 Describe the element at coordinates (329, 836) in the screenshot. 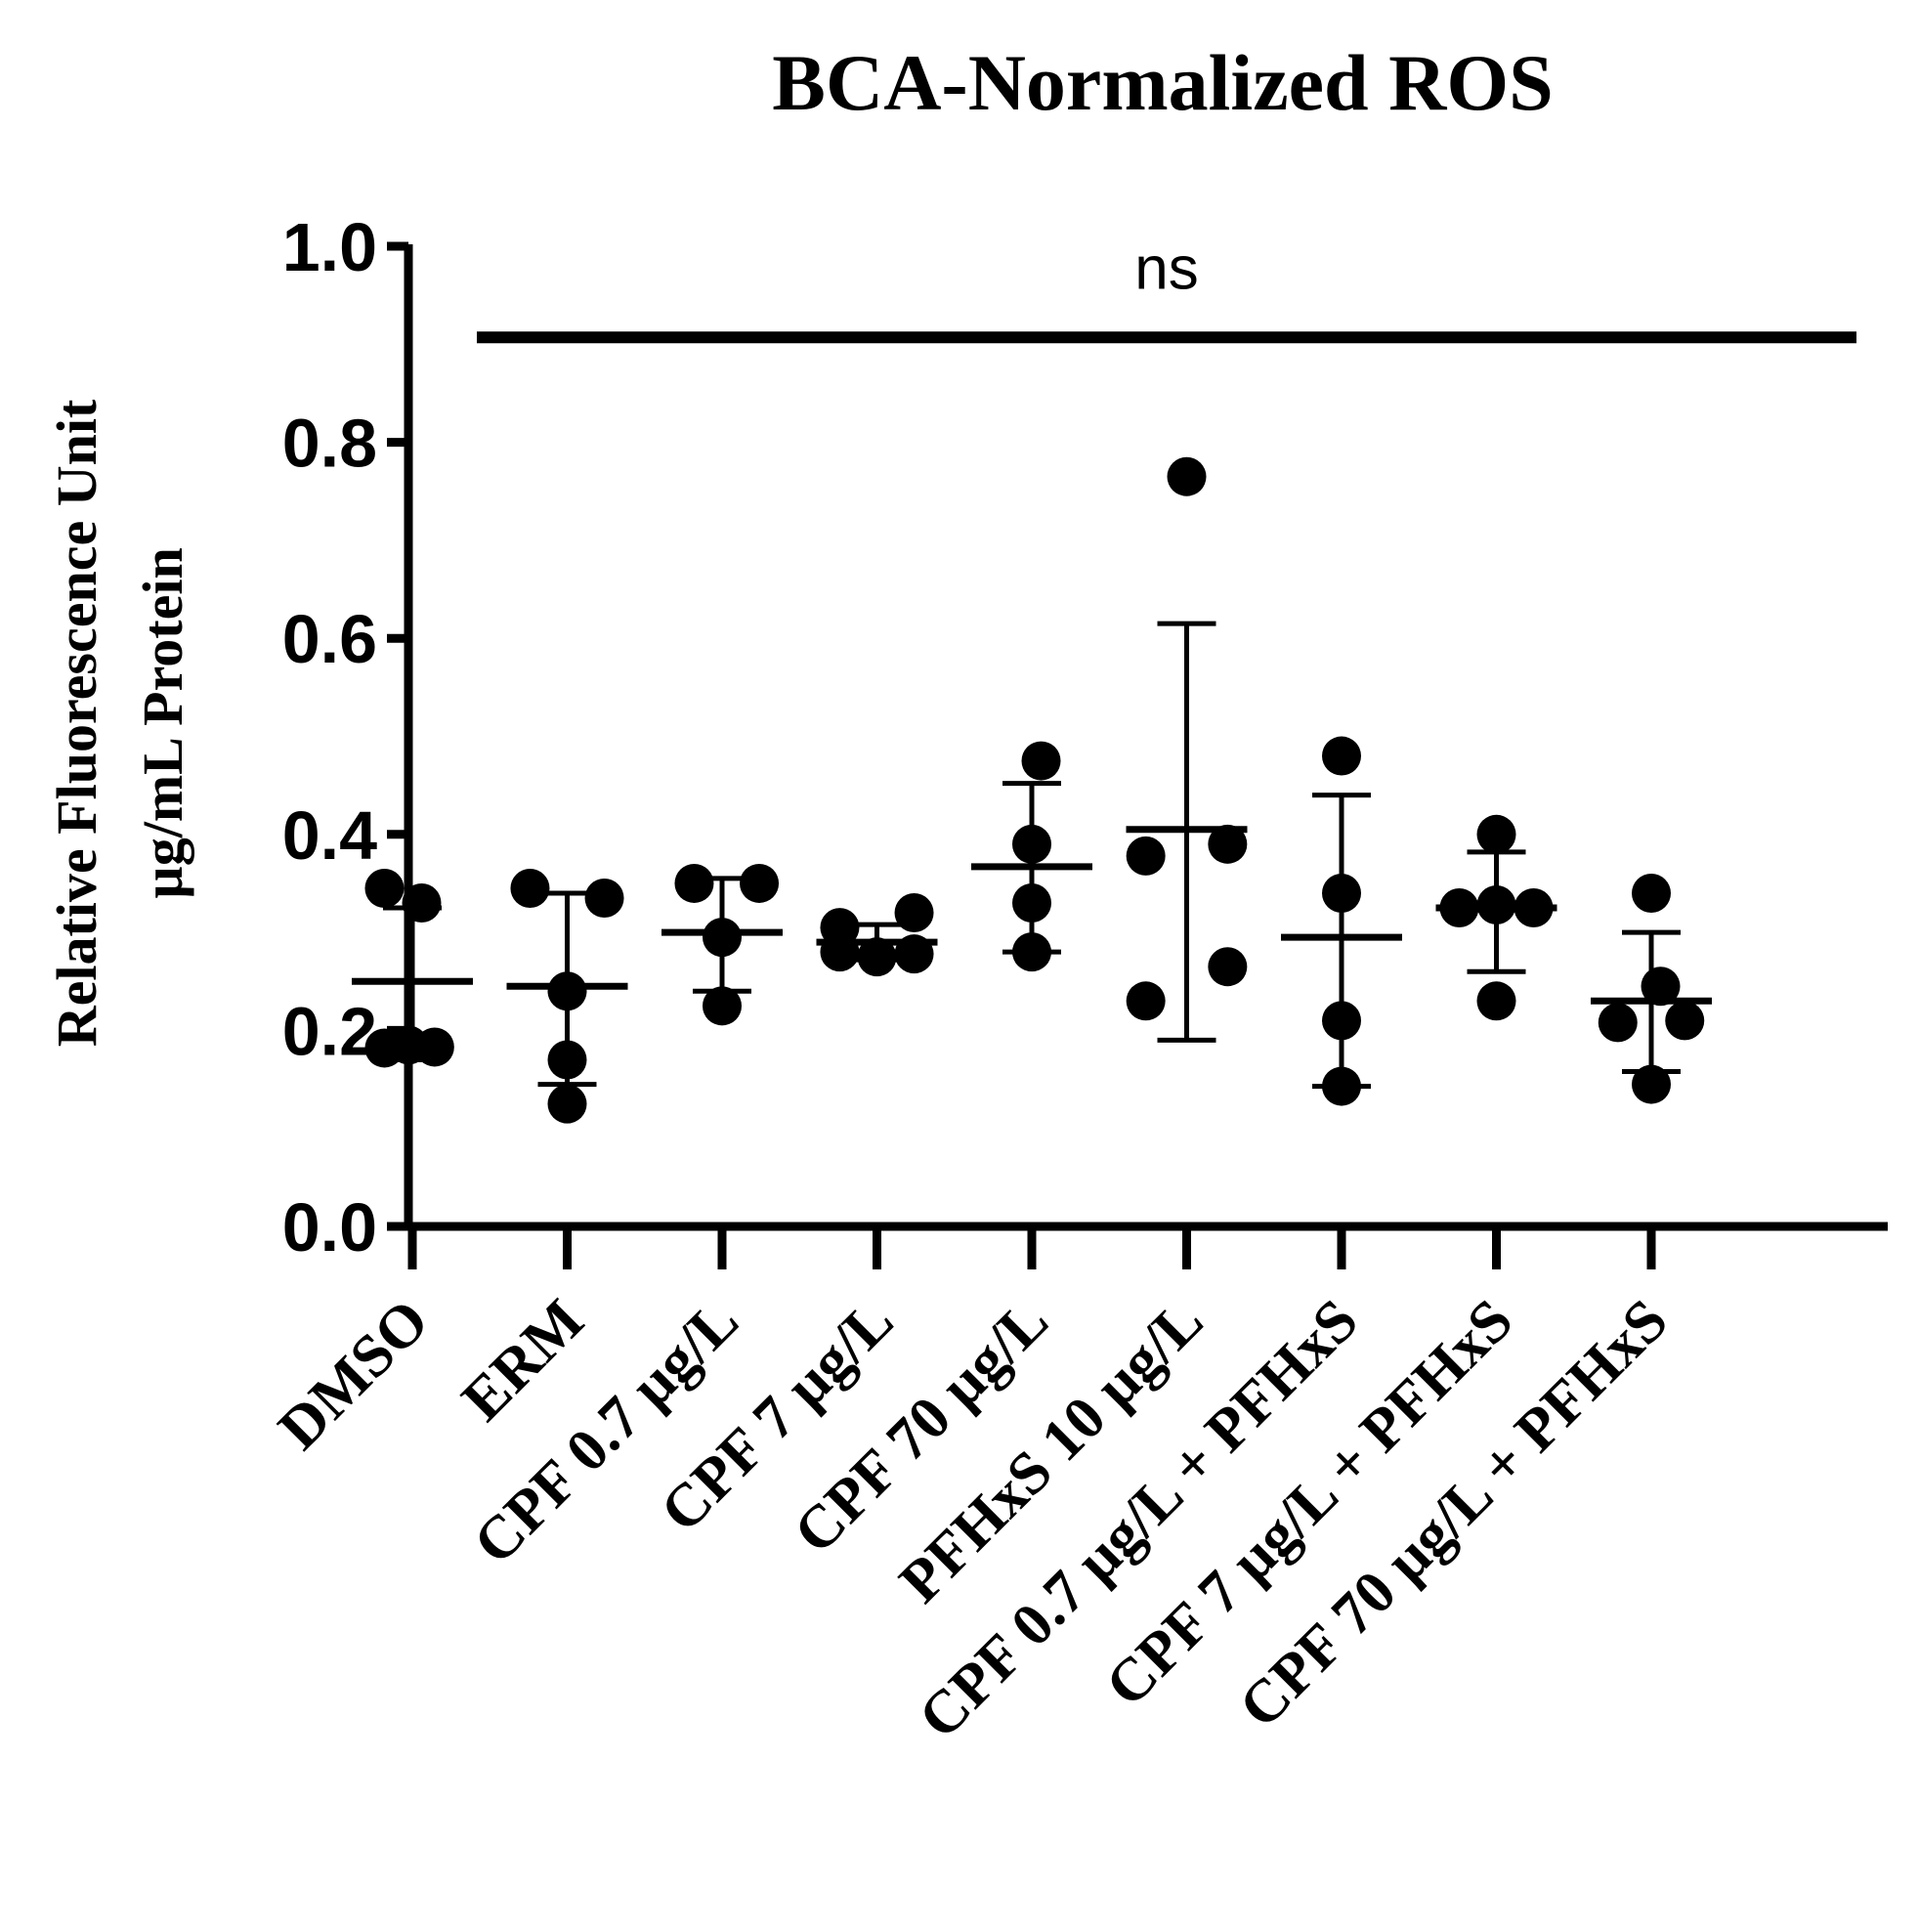

I see `y-tick-label: 0.4` at that location.